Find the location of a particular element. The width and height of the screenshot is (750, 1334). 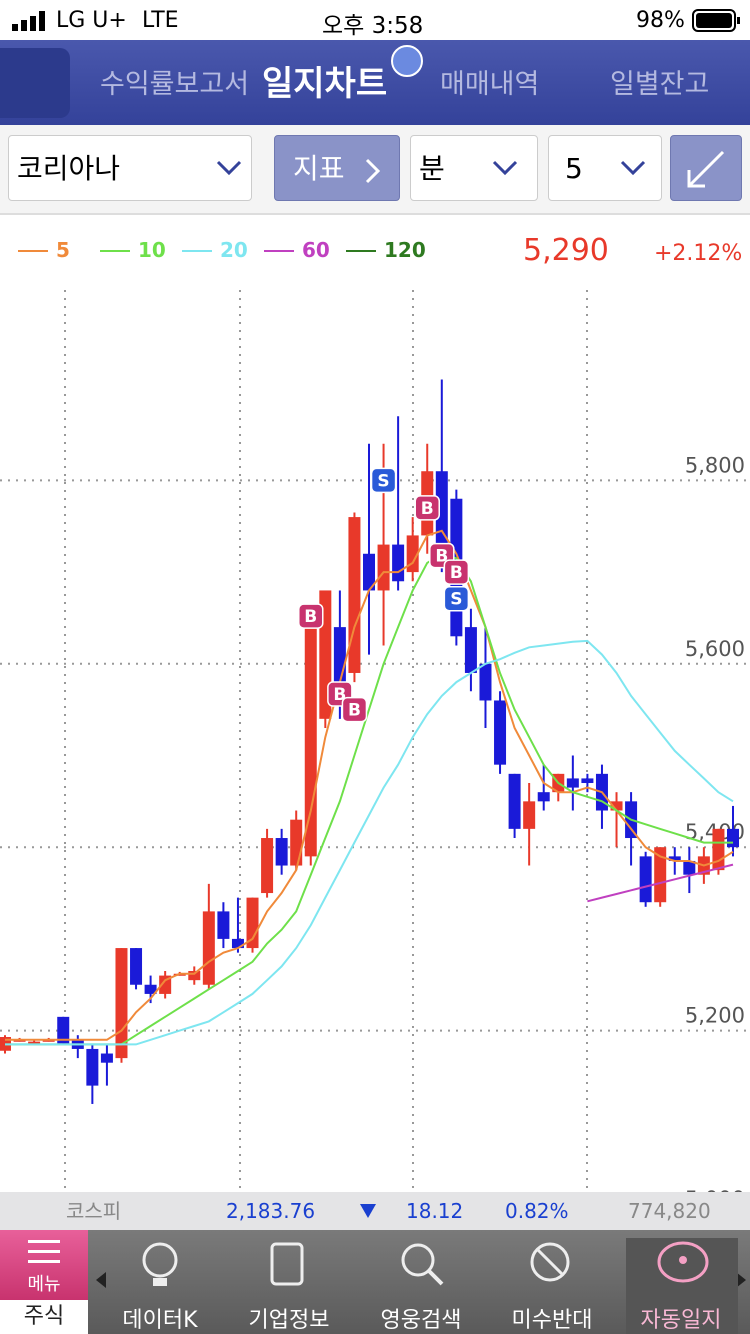

tab-label: 영웅검색 is located at coordinates (421, 1320).